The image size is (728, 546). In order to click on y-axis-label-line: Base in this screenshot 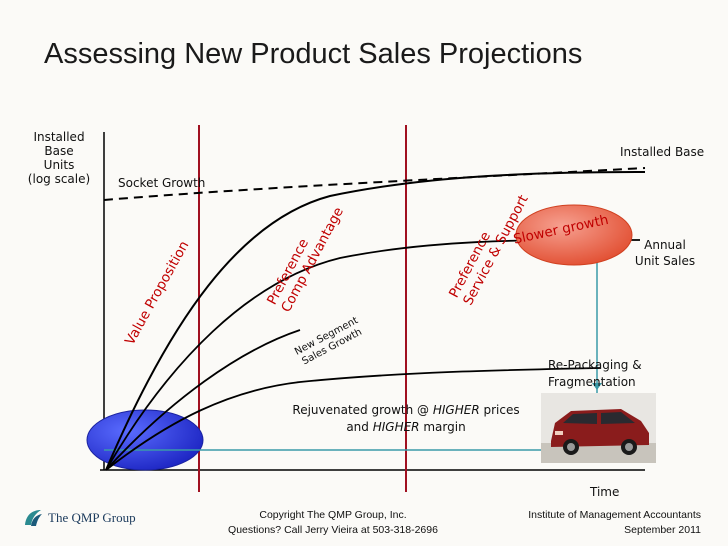, I will do `click(59, 151)`.